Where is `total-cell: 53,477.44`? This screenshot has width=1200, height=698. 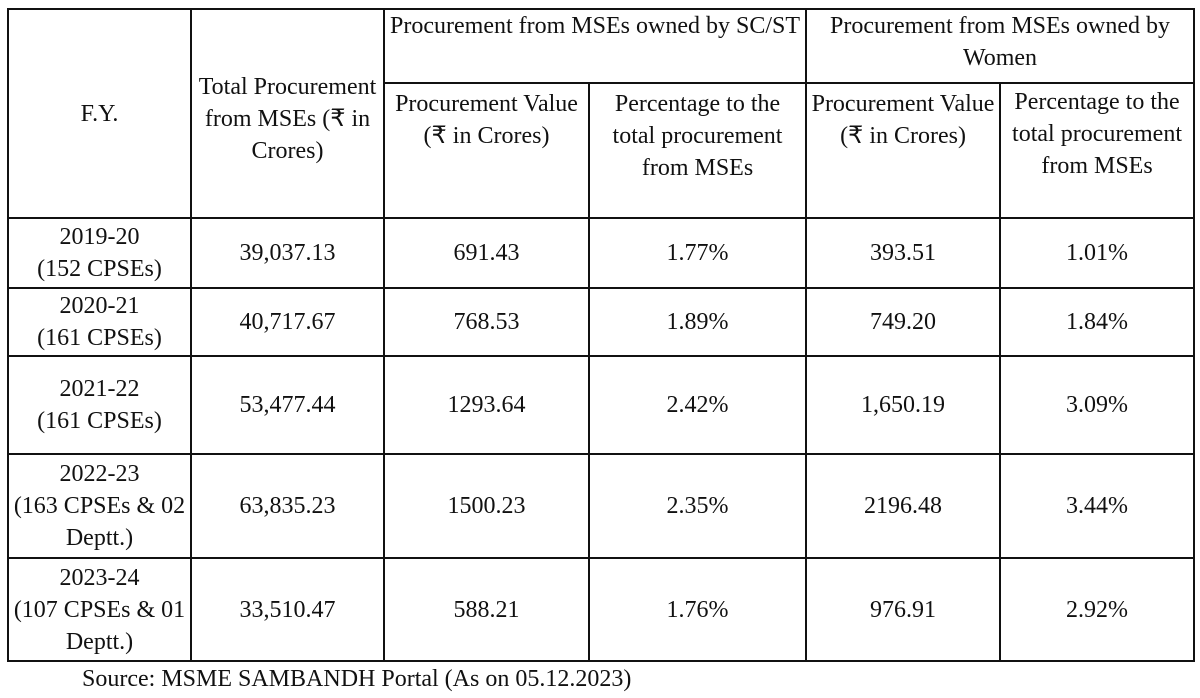 total-cell: 53,477.44 is located at coordinates (287, 405).